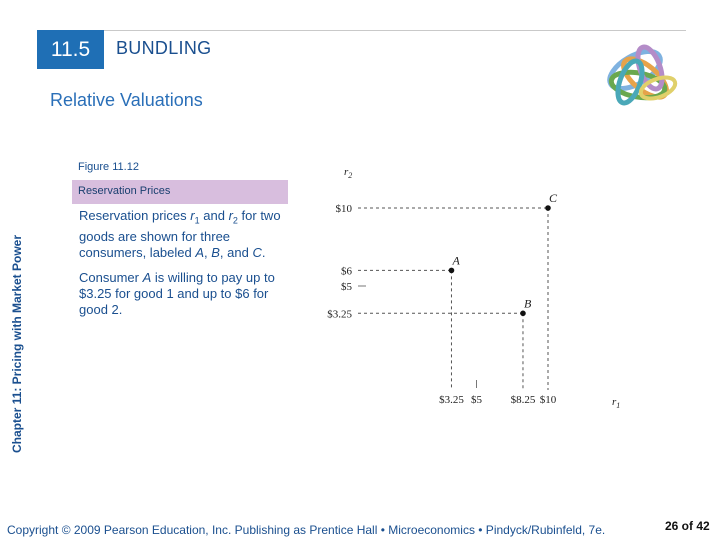 The width and height of the screenshot is (720, 540). What do you see at coordinates (348, 173) in the screenshot?
I see `y-axis-label: r2` at bounding box center [348, 173].